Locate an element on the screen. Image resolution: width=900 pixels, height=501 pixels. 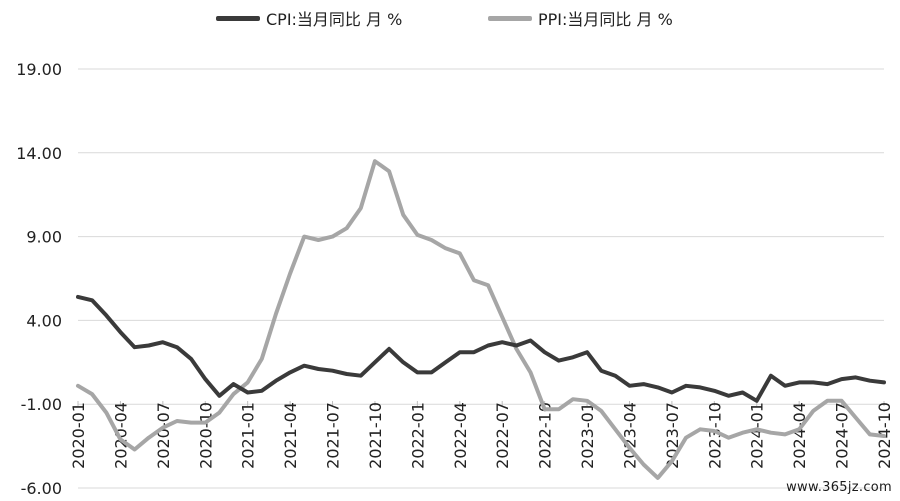
y-tick-label: -6.00 is located at coordinates (41, 488).